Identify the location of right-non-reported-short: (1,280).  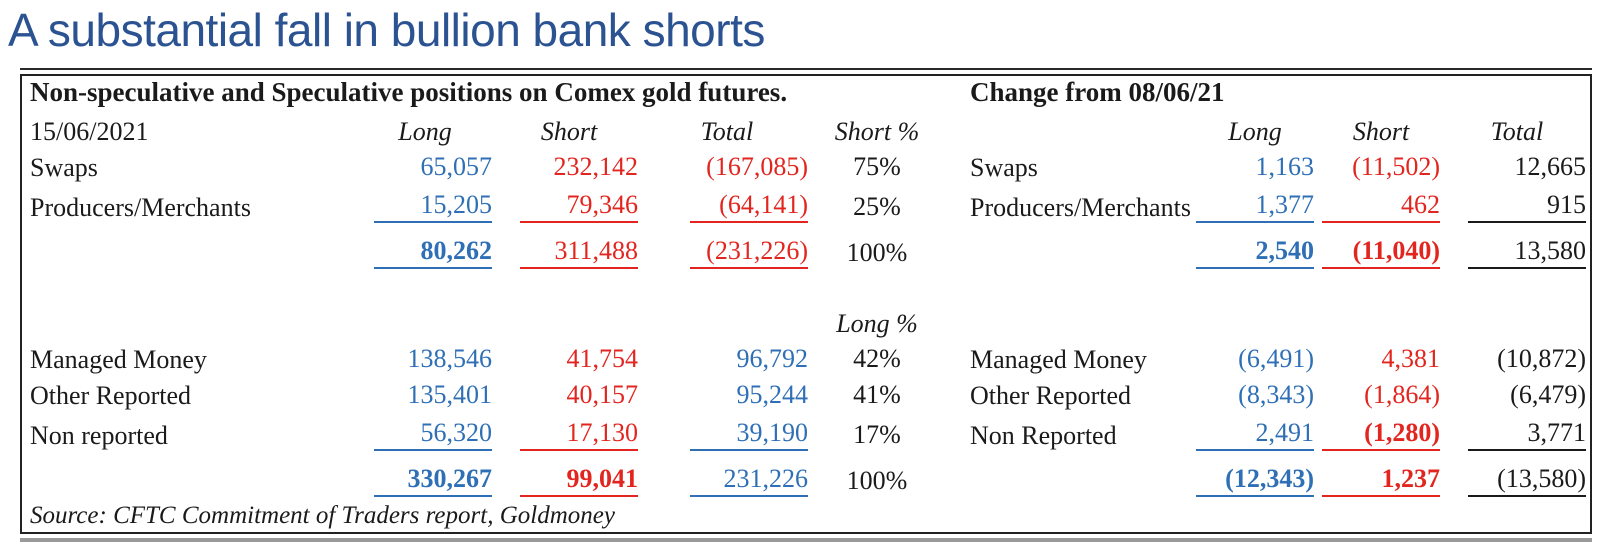
(1381, 436).